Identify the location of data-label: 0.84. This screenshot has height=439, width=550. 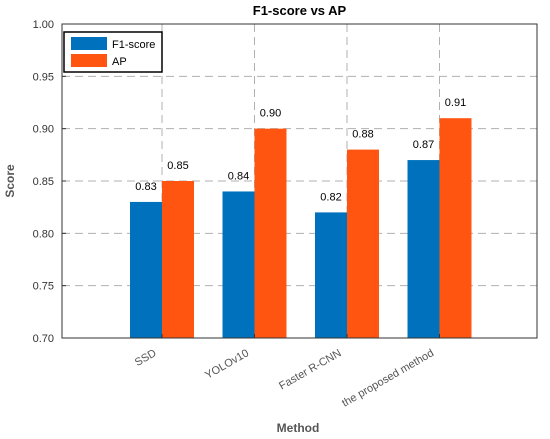
(238, 176).